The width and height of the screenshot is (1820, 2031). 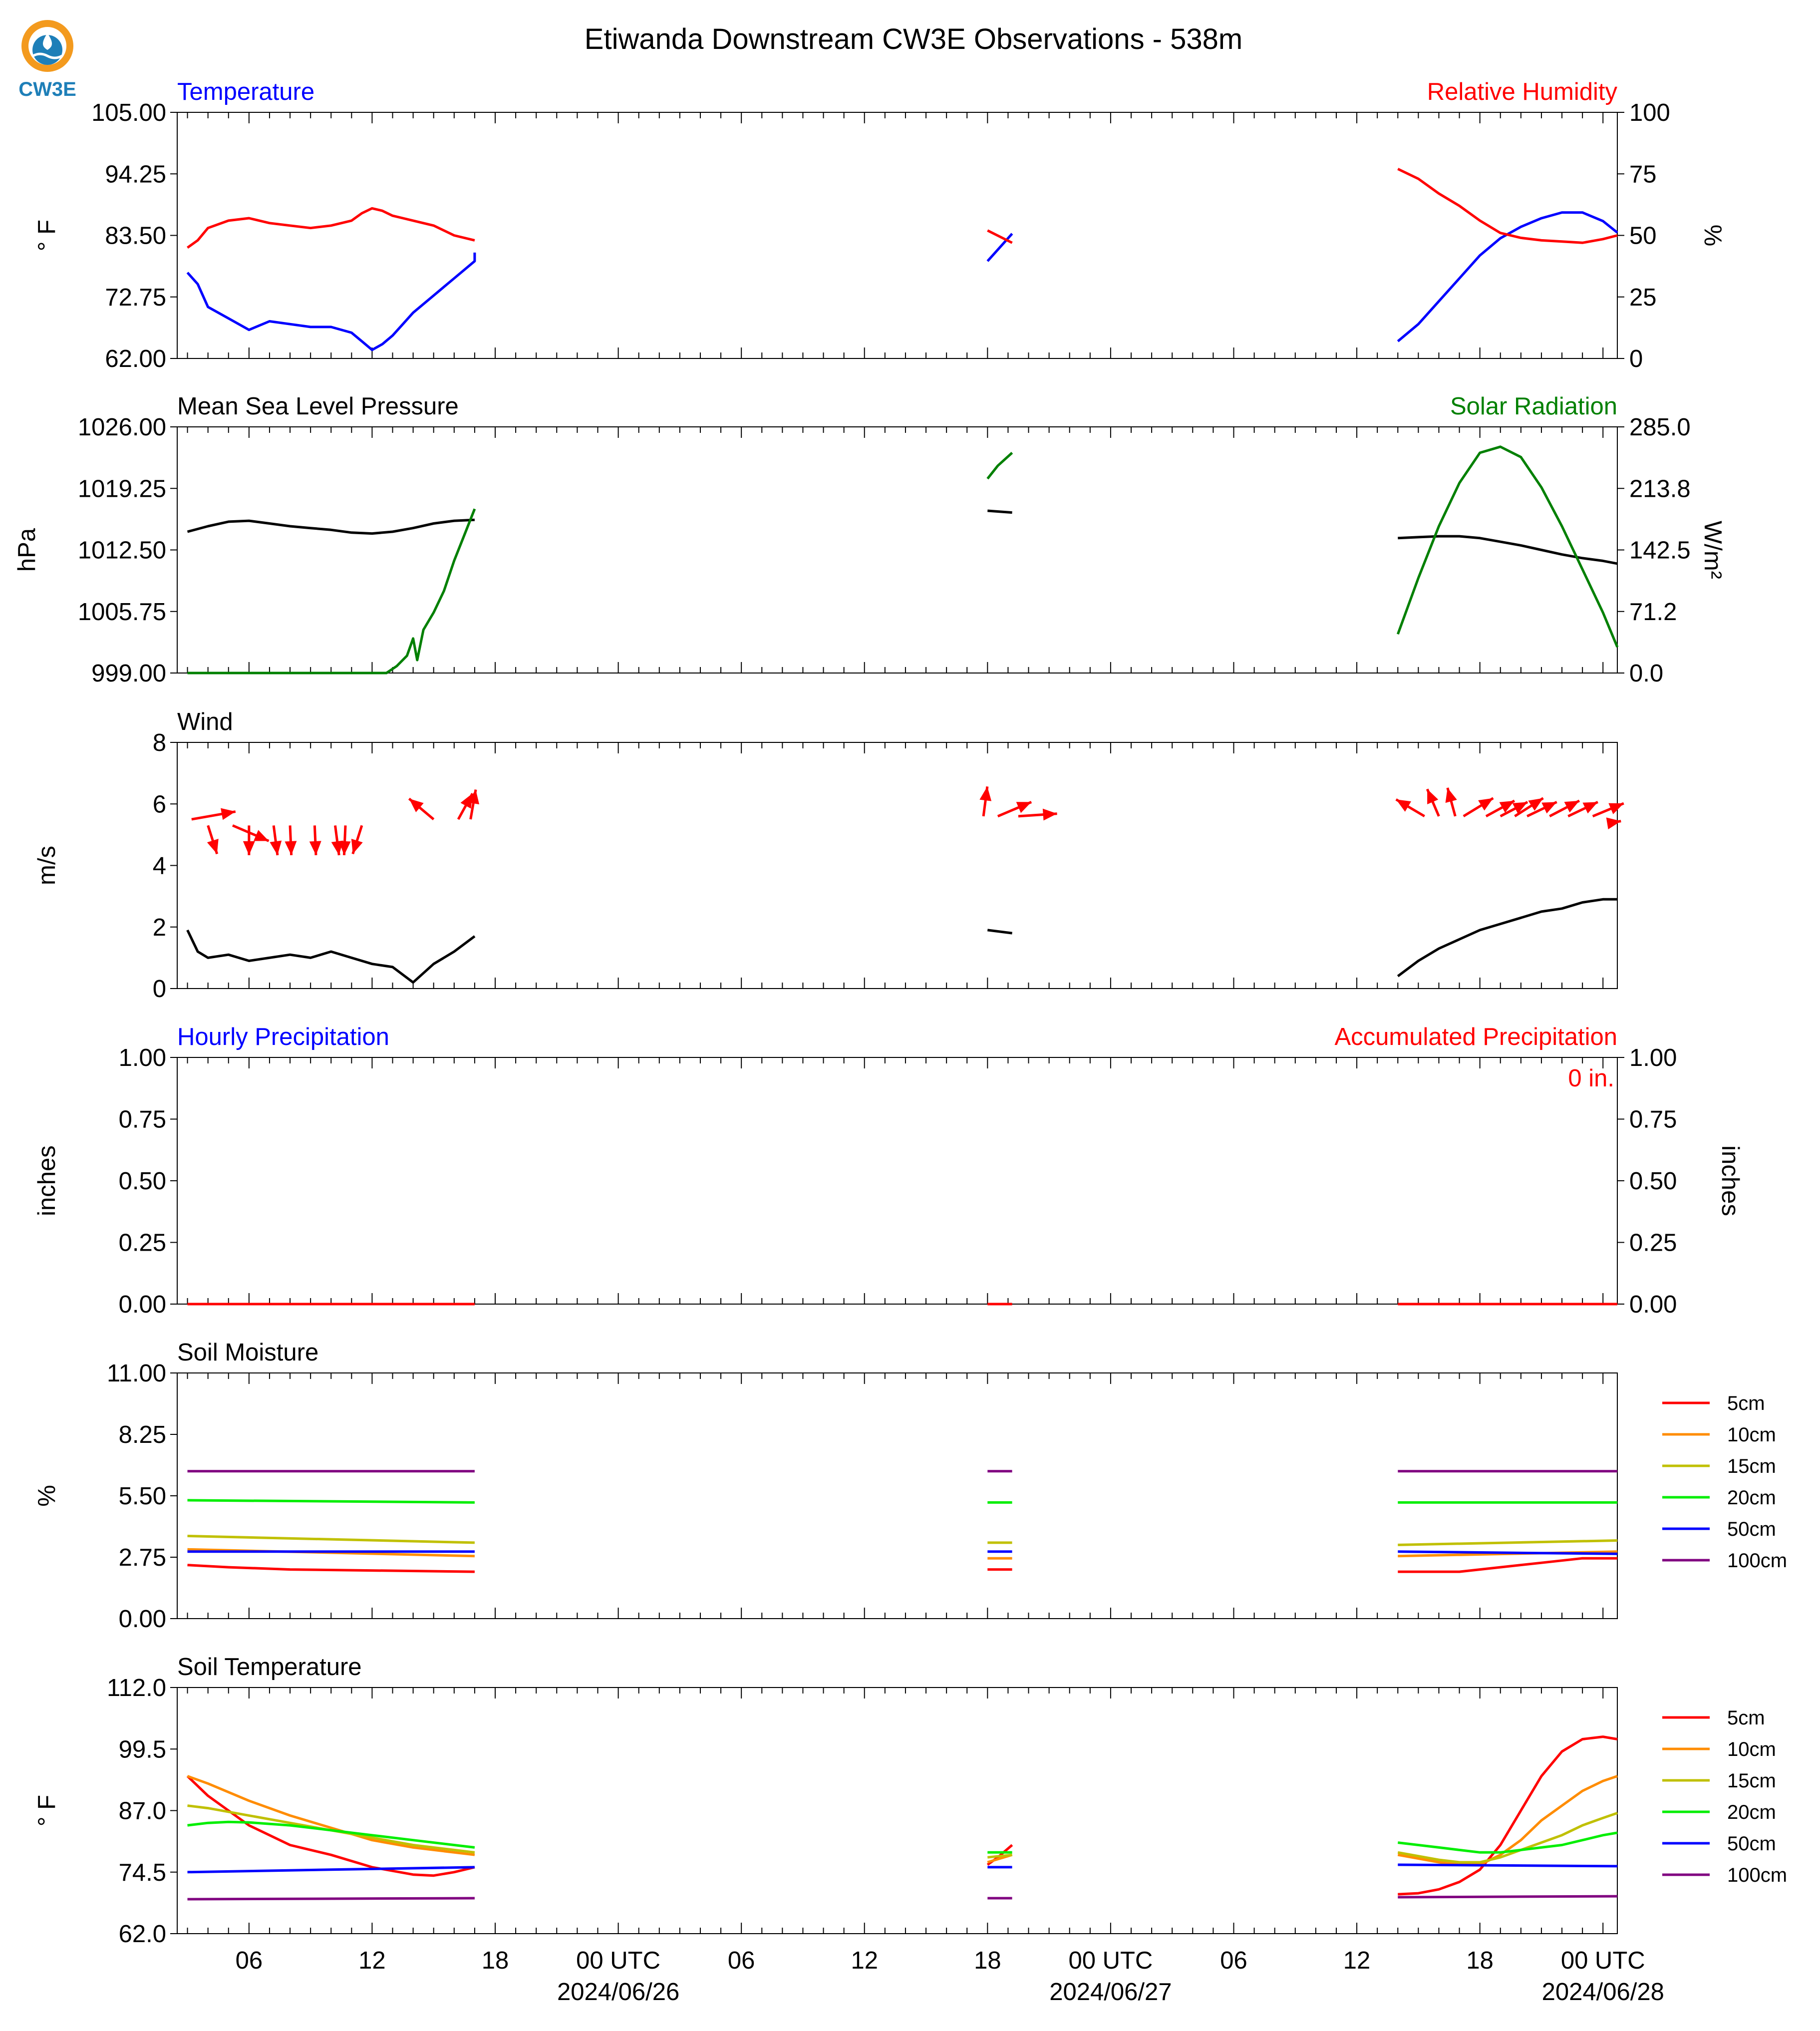 What do you see at coordinates (47, 56) in the screenshot?
I see `logo-wave` at bounding box center [47, 56].